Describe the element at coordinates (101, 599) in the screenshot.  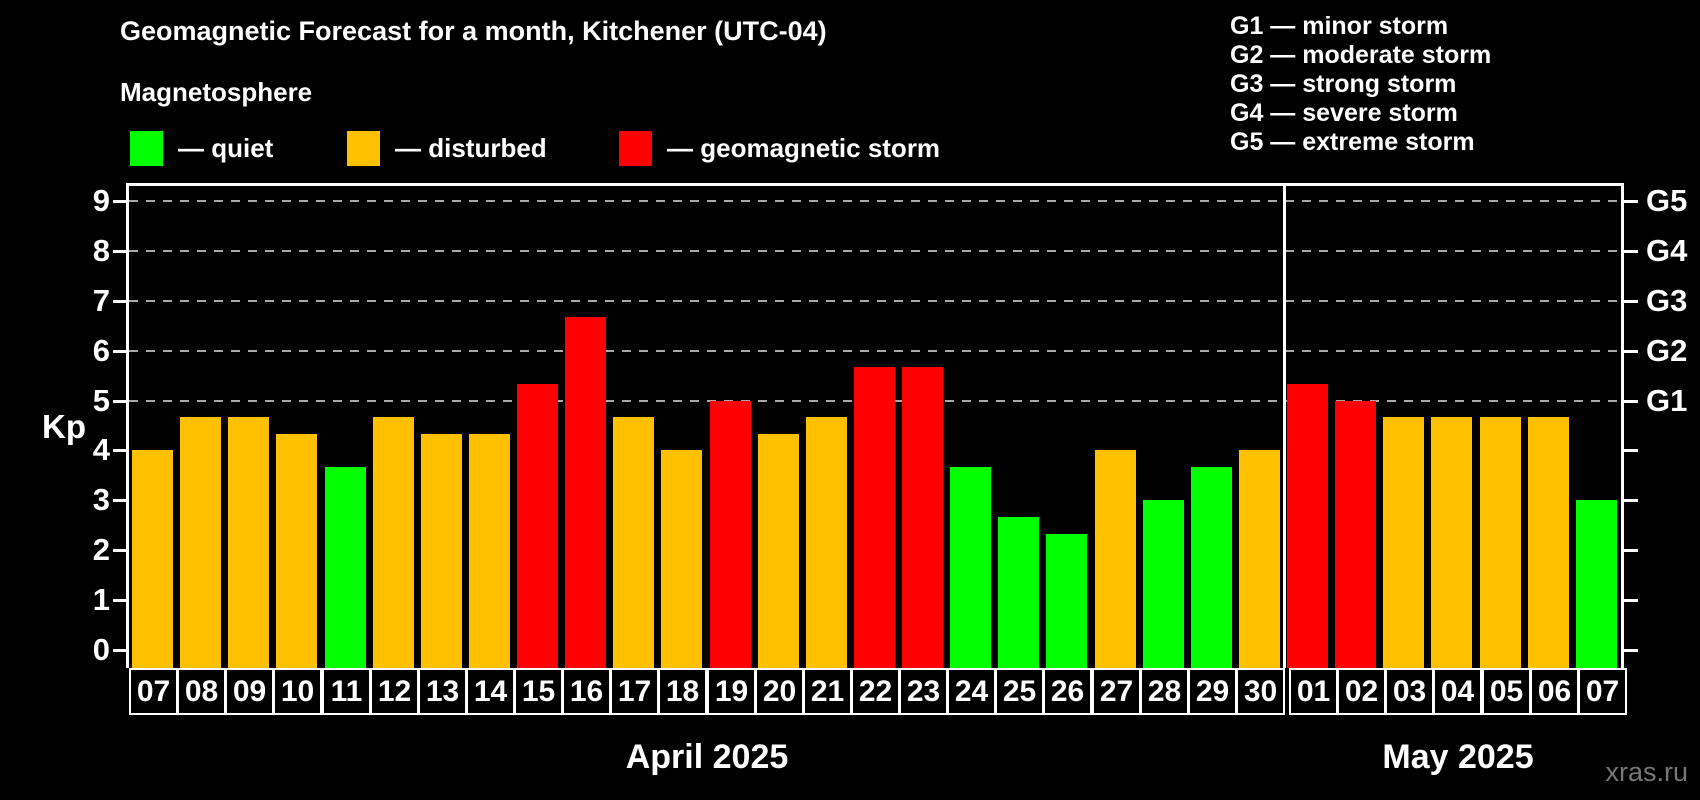
I see `y-tick-label: 1` at that location.